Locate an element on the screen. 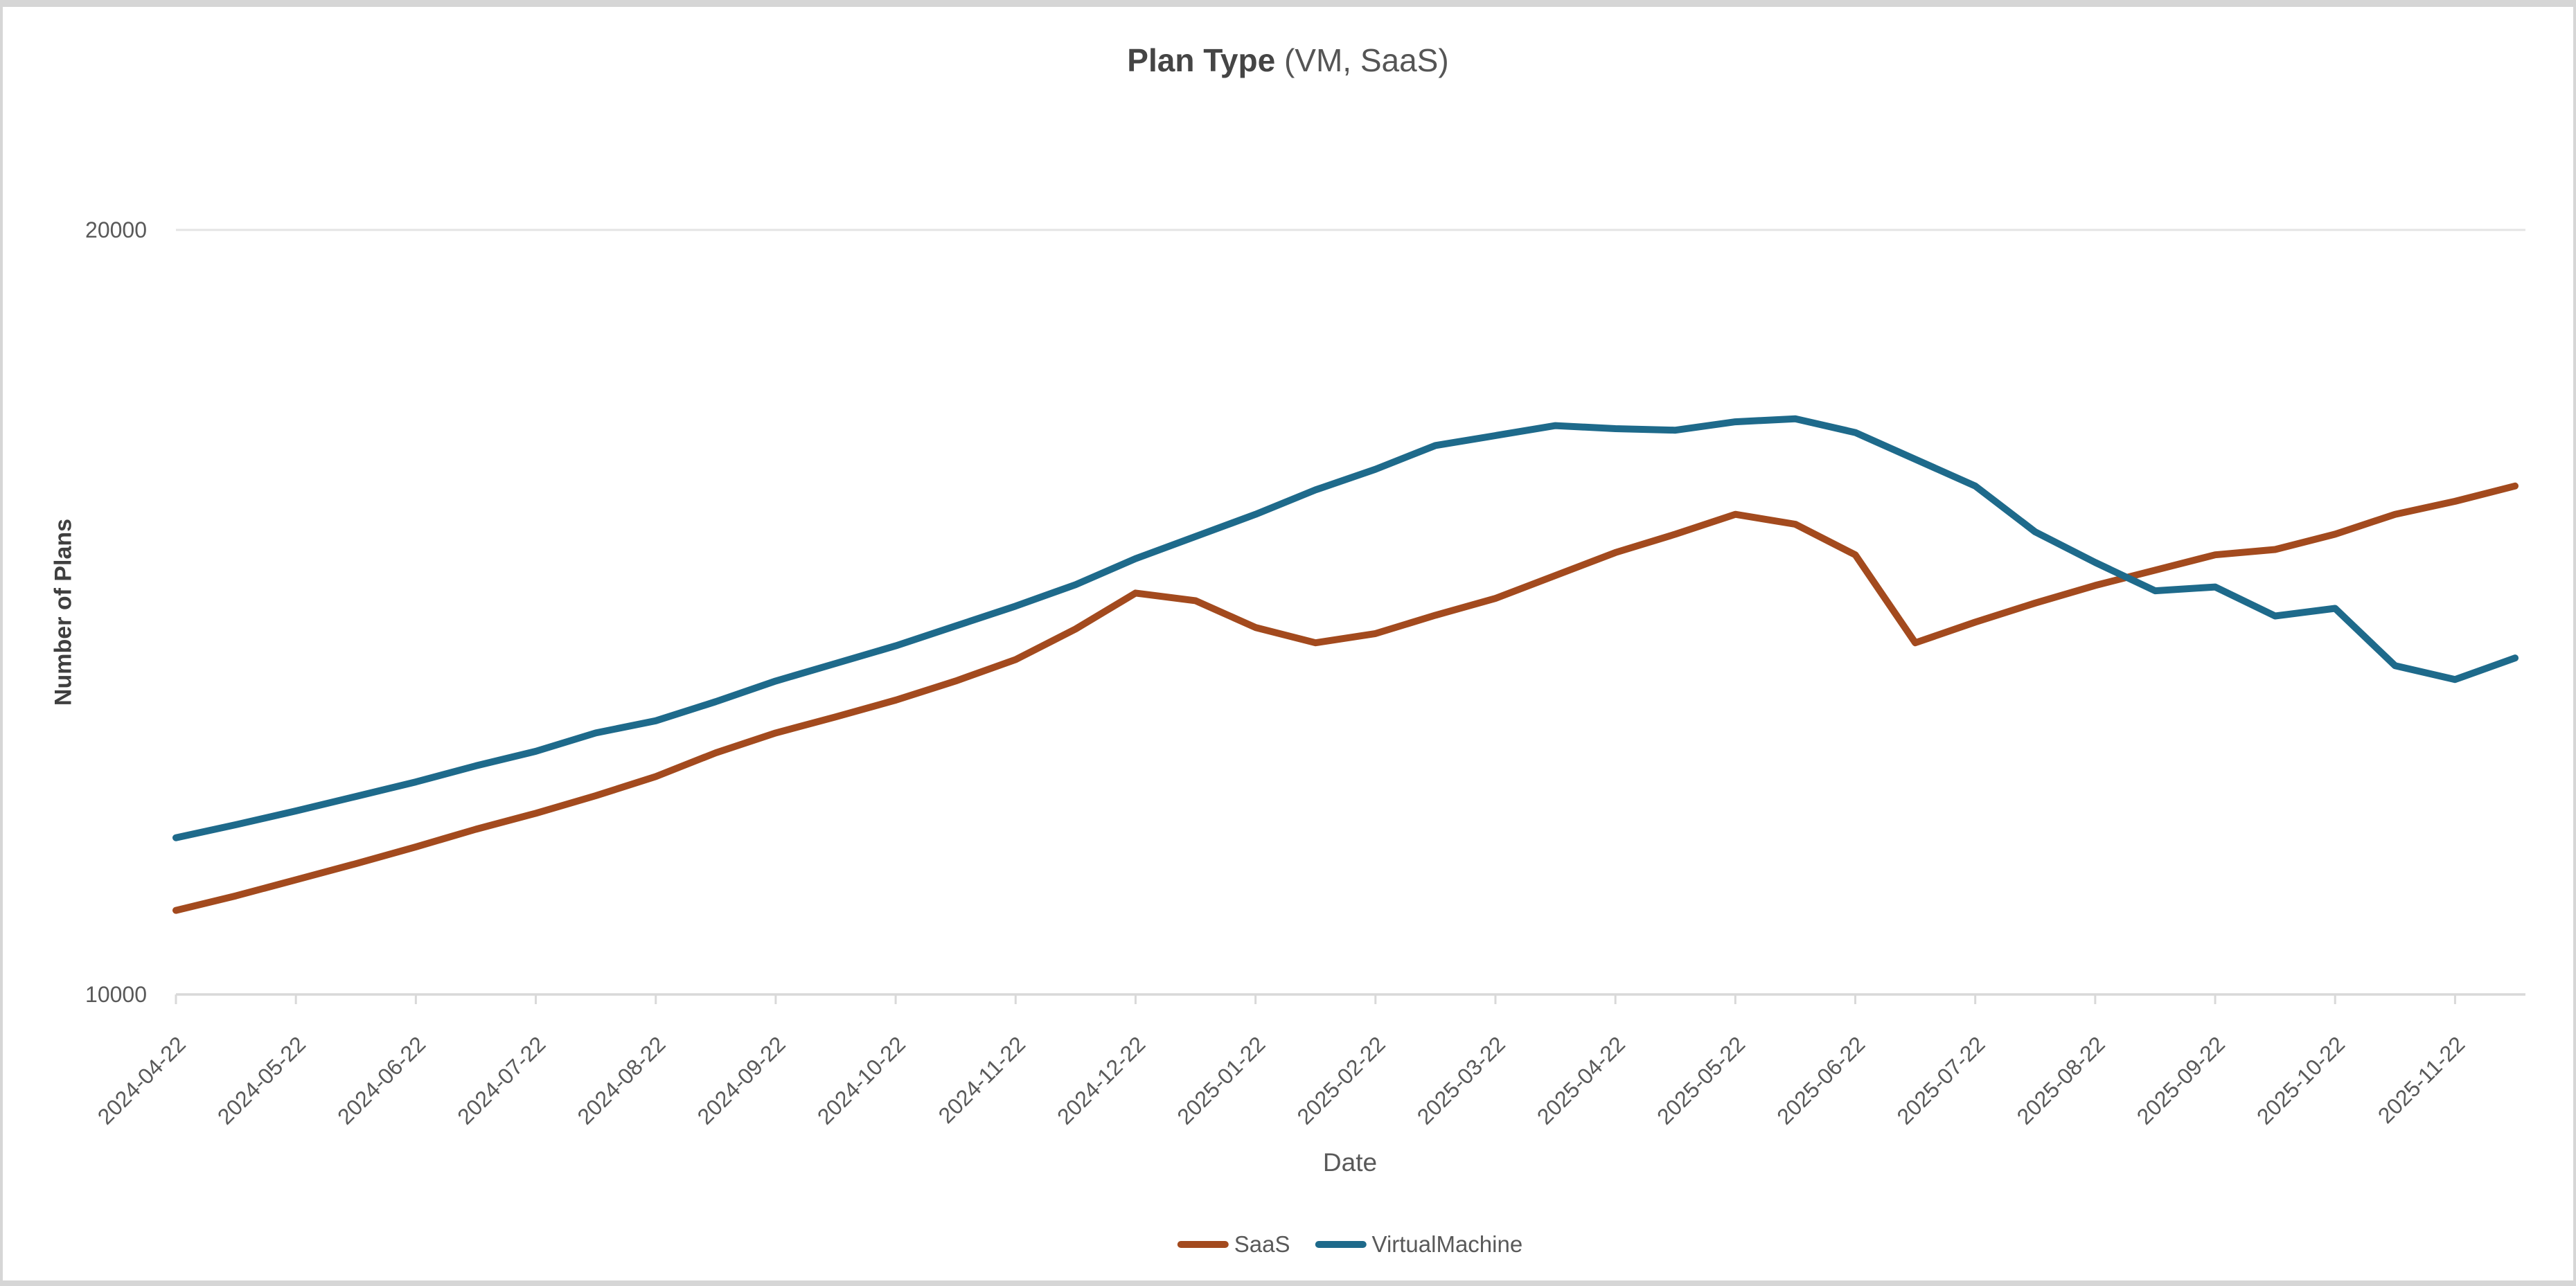  legend-label-saas: SaaS is located at coordinates (1262, 1244).